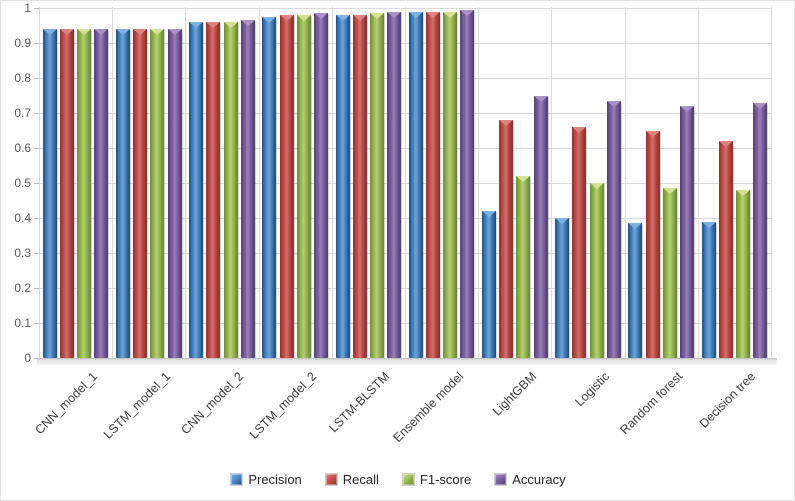  What do you see at coordinates (65, 403) in the screenshot?
I see `x-axis-label: CNN_model_1` at bounding box center [65, 403].